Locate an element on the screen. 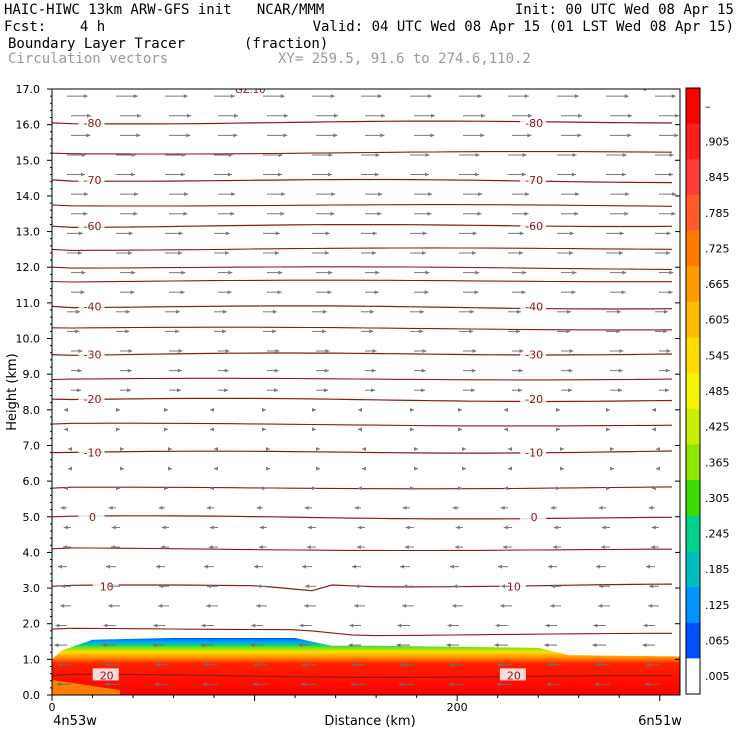  isotherm-label: -30 is located at coordinates (93, 355).